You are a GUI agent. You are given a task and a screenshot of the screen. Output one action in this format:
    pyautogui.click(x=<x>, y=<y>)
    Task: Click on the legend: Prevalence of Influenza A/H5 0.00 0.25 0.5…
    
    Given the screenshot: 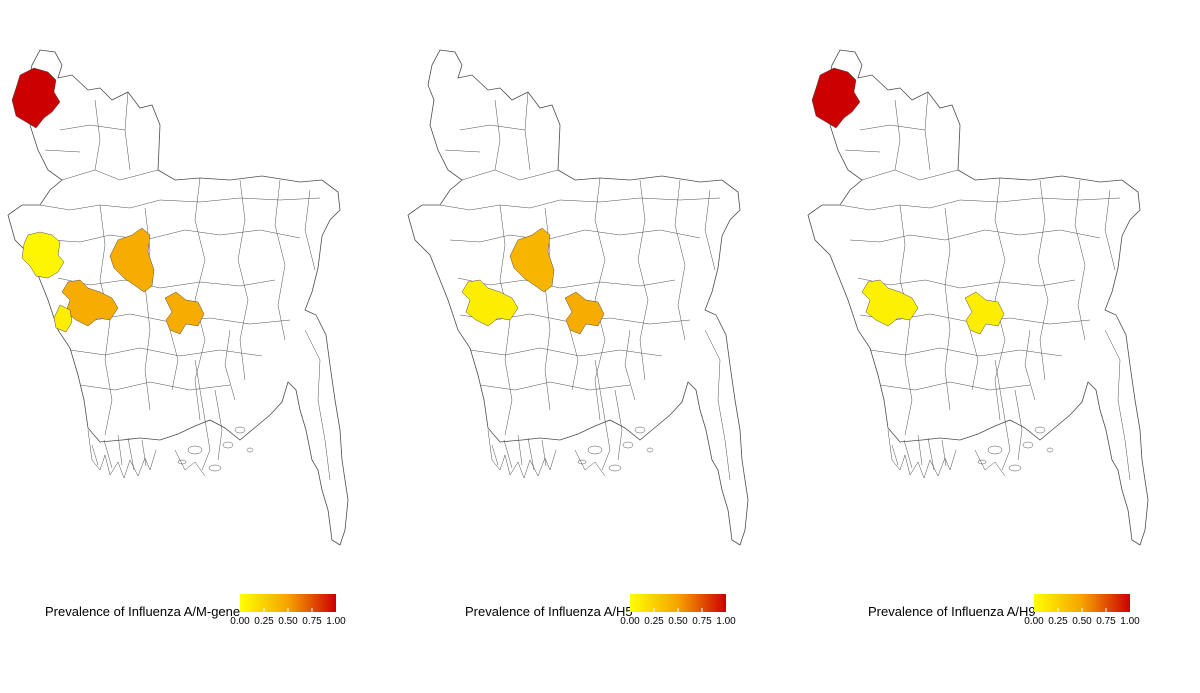 What is the action you would take?
    pyautogui.click(x=600, y=617)
    